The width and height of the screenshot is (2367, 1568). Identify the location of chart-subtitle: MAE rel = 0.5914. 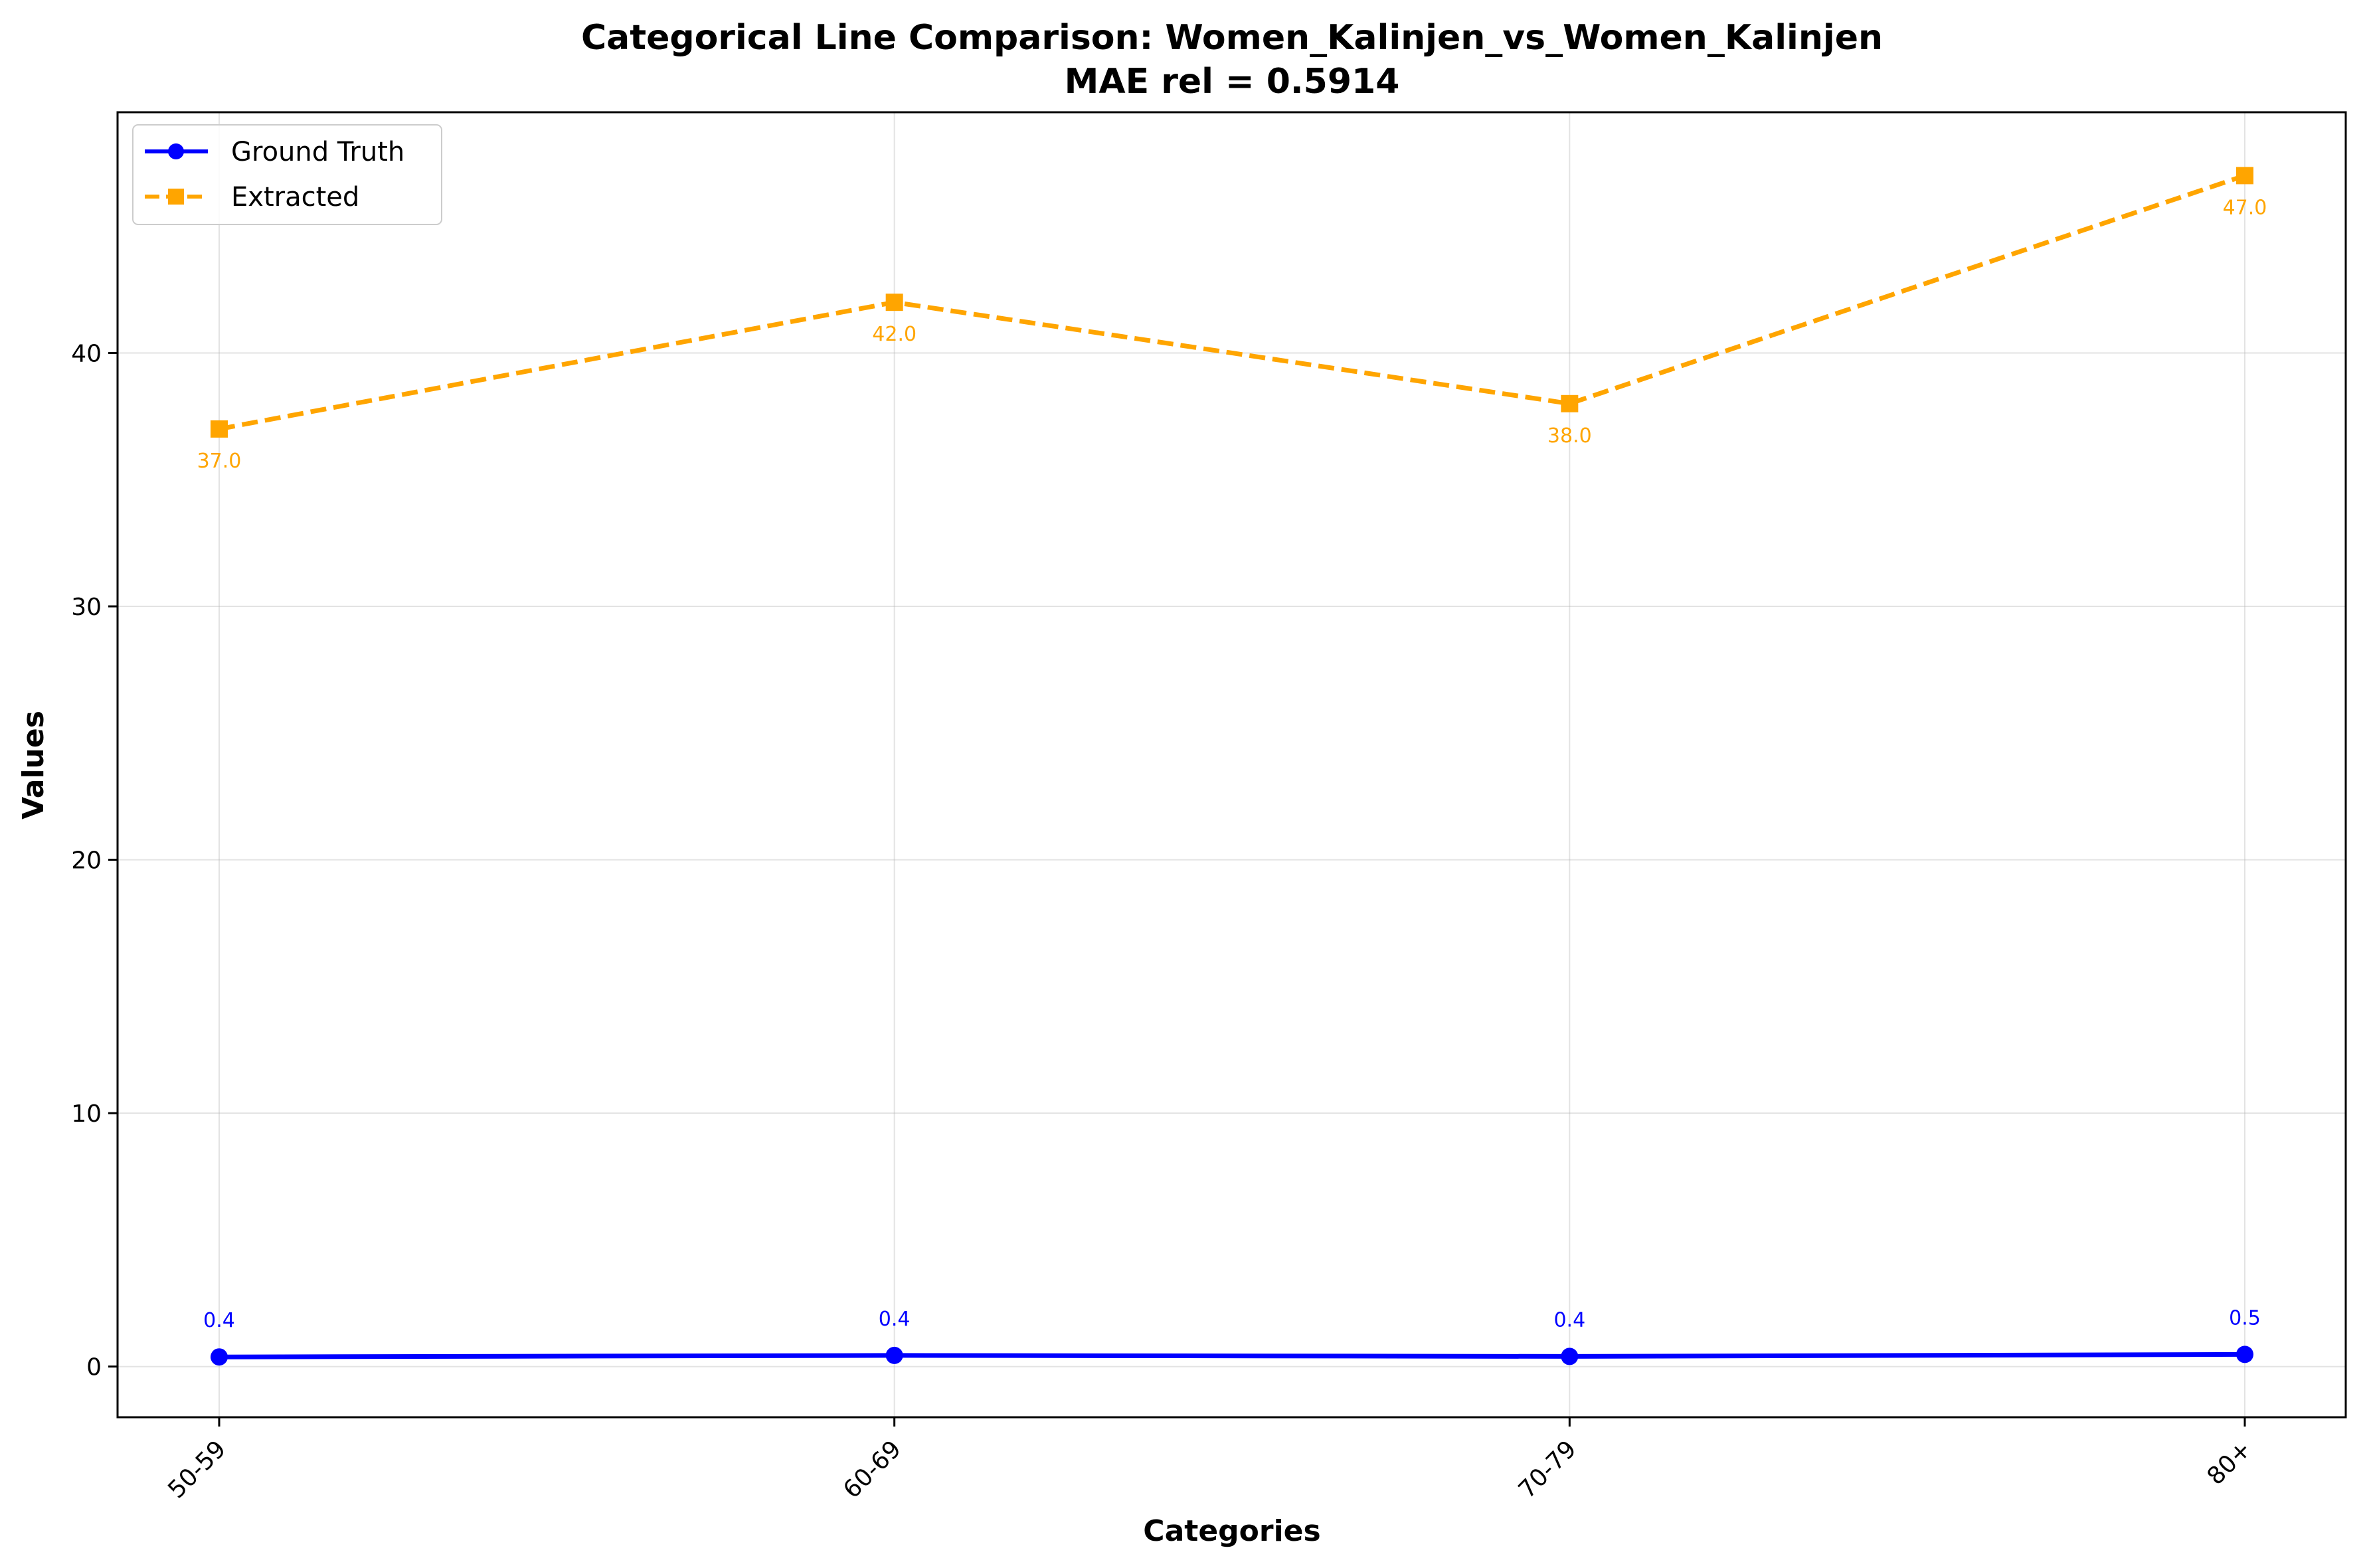
(1232, 82).